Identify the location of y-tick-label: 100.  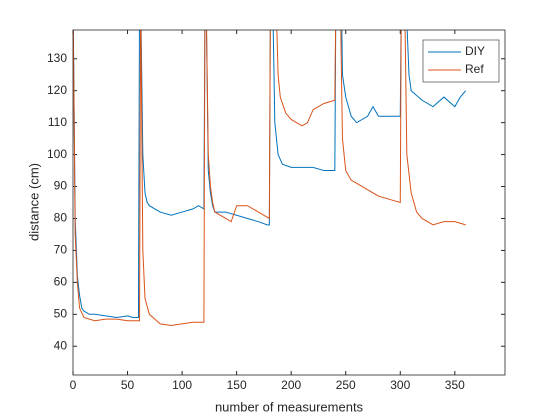
(57, 154).